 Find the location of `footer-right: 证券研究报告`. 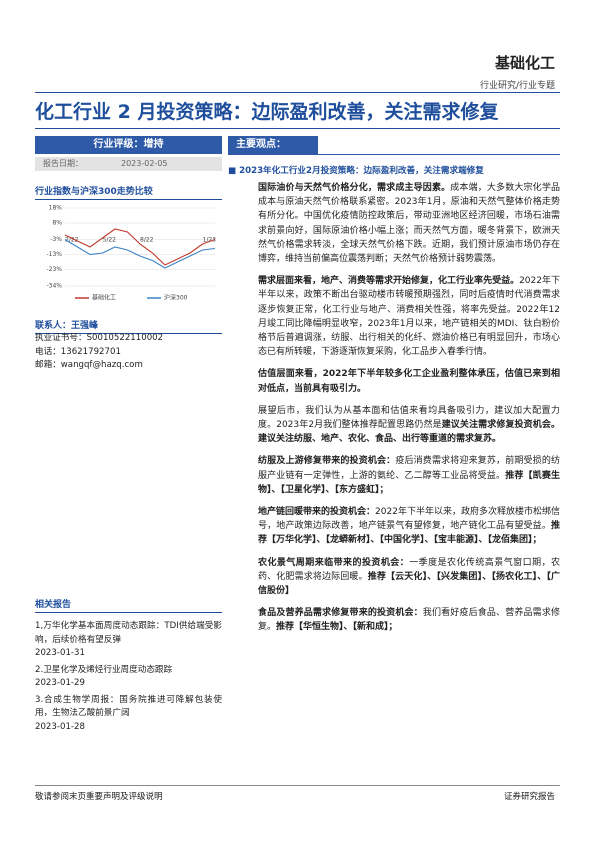

footer-right: 证券研究报告 is located at coordinates (529, 797).